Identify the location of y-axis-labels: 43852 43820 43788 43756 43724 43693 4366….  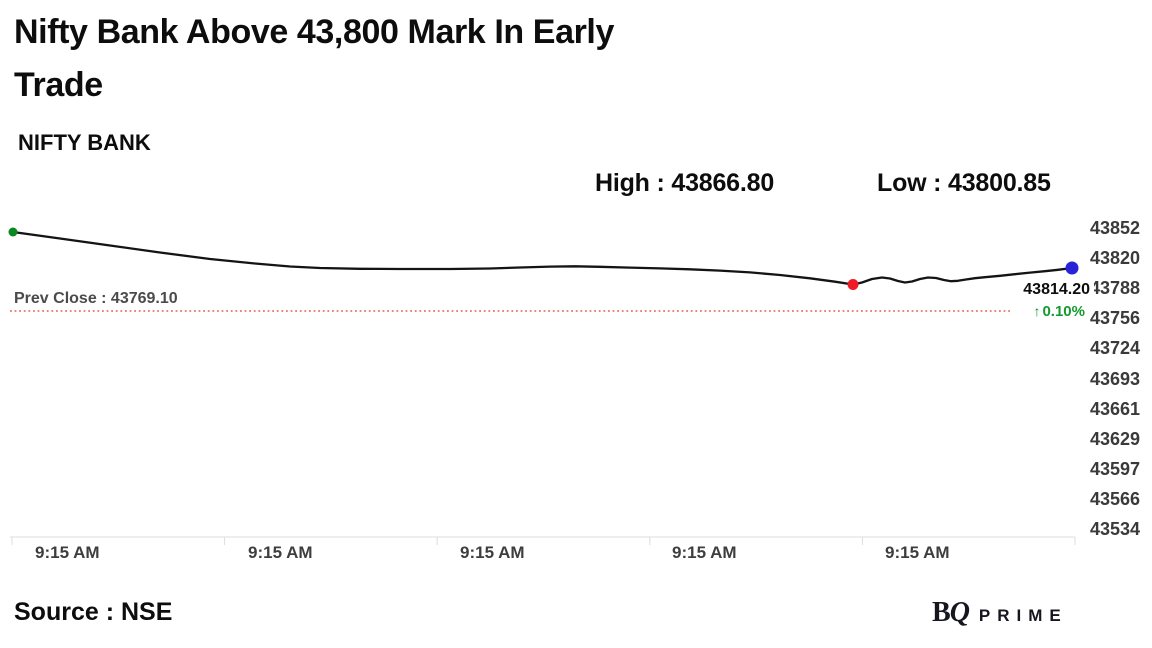
(1111, 379).